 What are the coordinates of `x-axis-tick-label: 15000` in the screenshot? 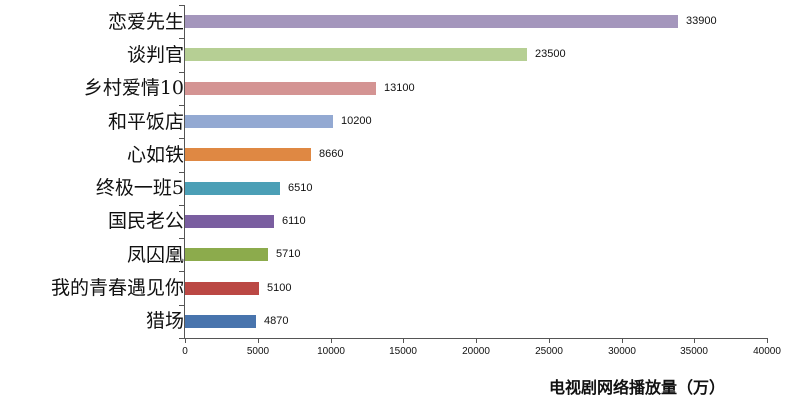 It's located at (403, 351).